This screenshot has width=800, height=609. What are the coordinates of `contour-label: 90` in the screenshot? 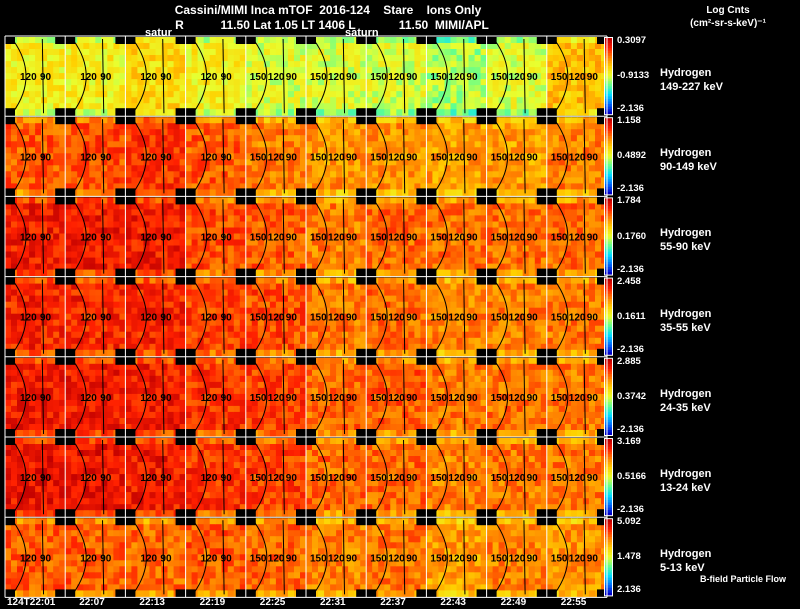 It's located at (412, 157).